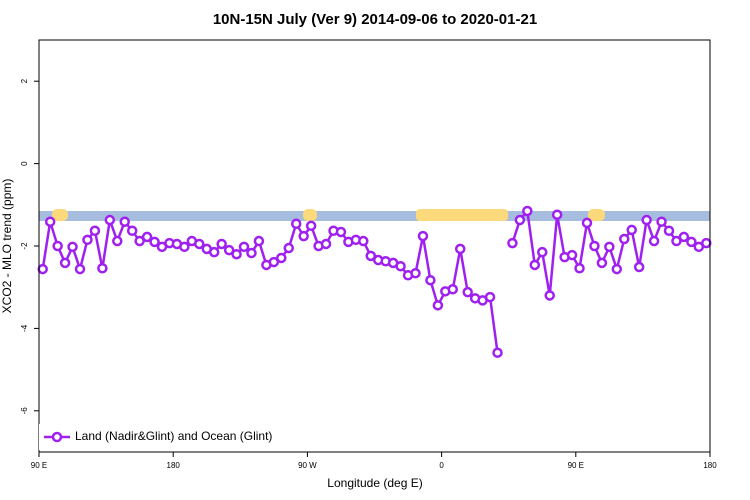  What do you see at coordinates (441, 465) in the screenshot?
I see `x-tick-label: 0` at bounding box center [441, 465].